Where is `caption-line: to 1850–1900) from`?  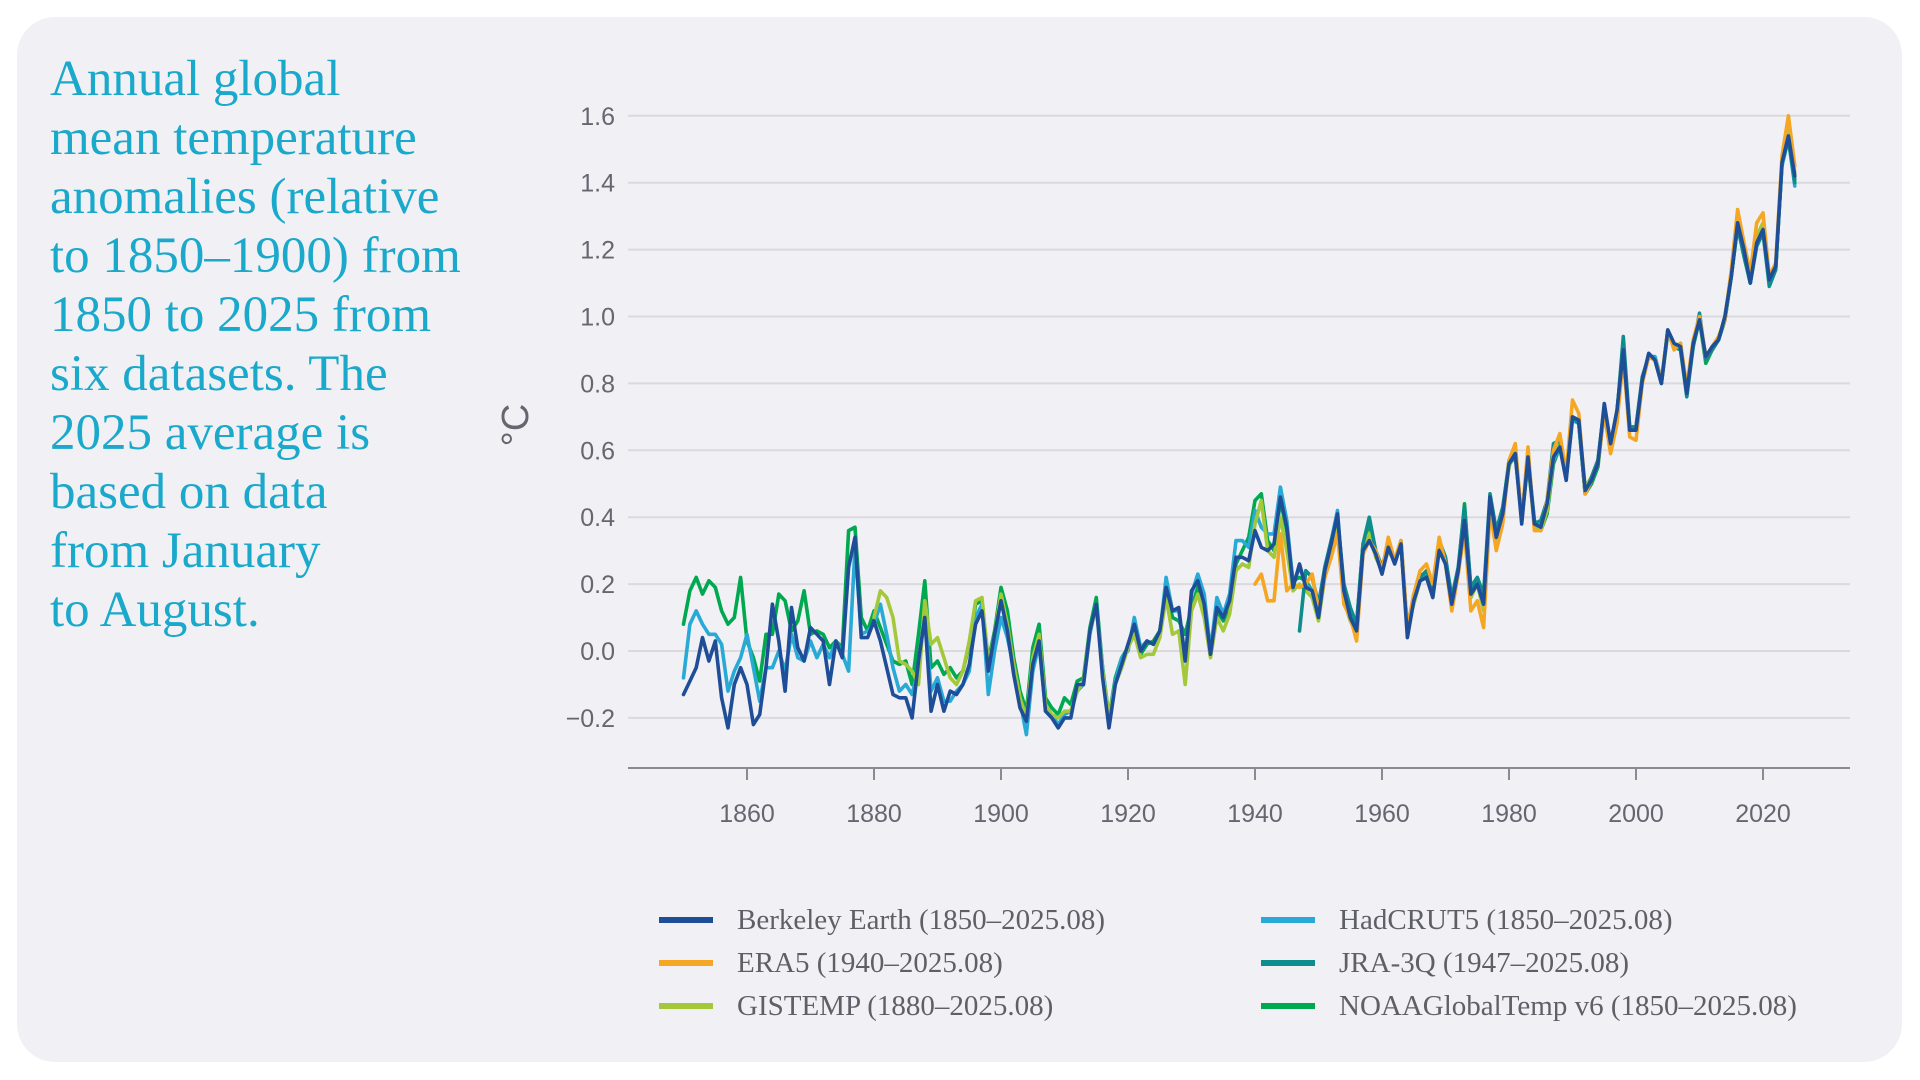
caption-line: to 1850–1900) from is located at coordinates (255, 256).